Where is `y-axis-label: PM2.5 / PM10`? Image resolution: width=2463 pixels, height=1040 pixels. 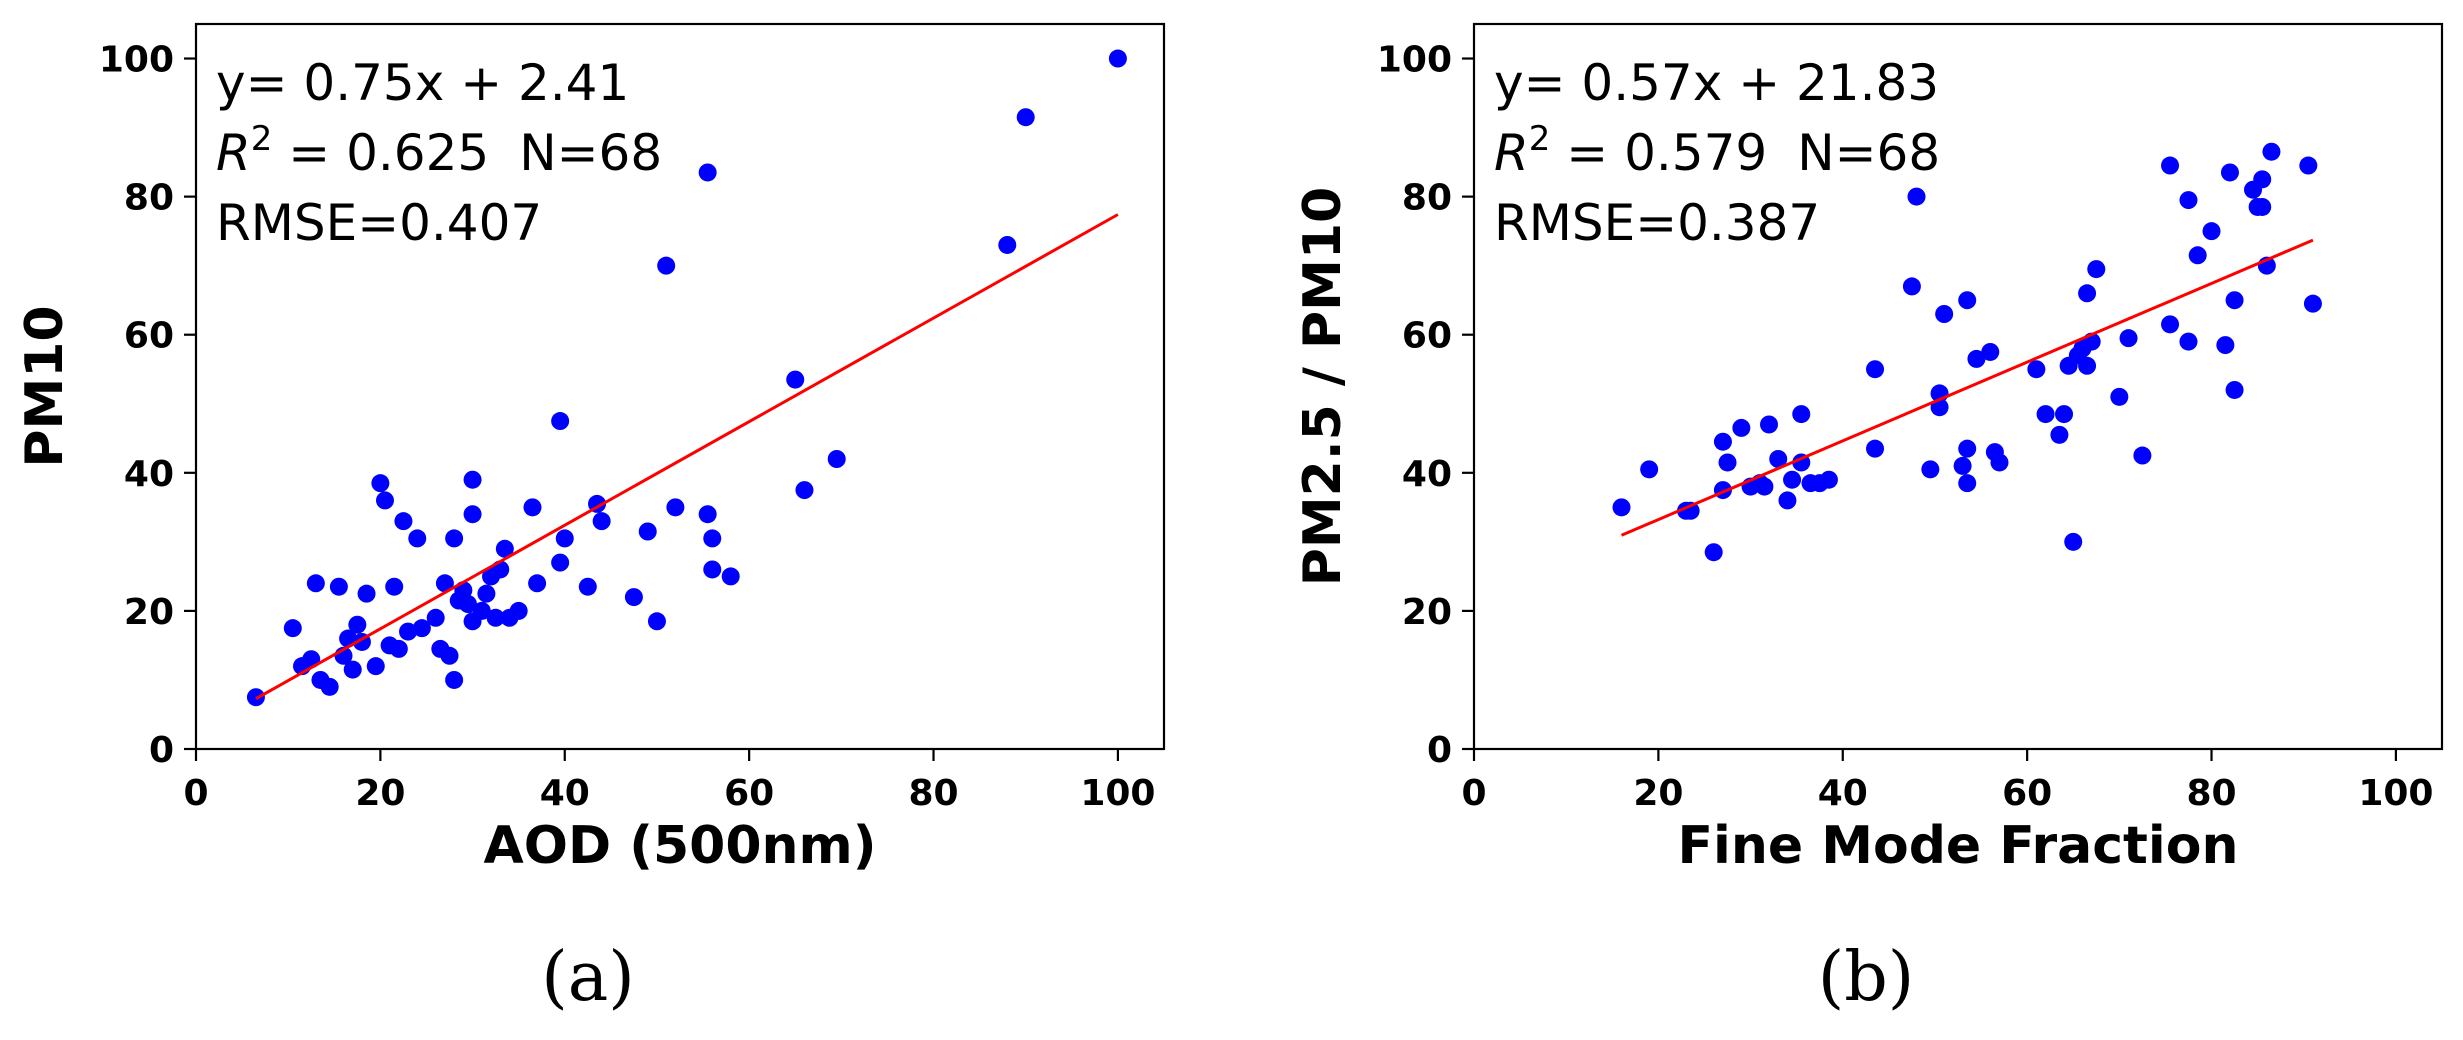 y-axis-label: PM2.5 / PM10 is located at coordinates (1323, 386).